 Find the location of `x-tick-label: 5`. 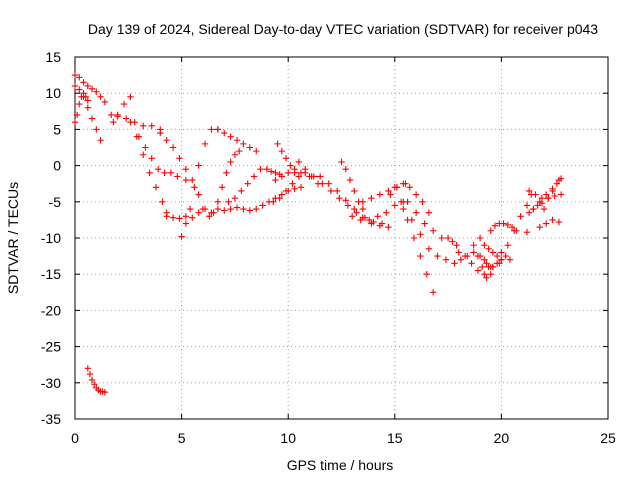

x-tick-label: 5 is located at coordinates (182, 438).